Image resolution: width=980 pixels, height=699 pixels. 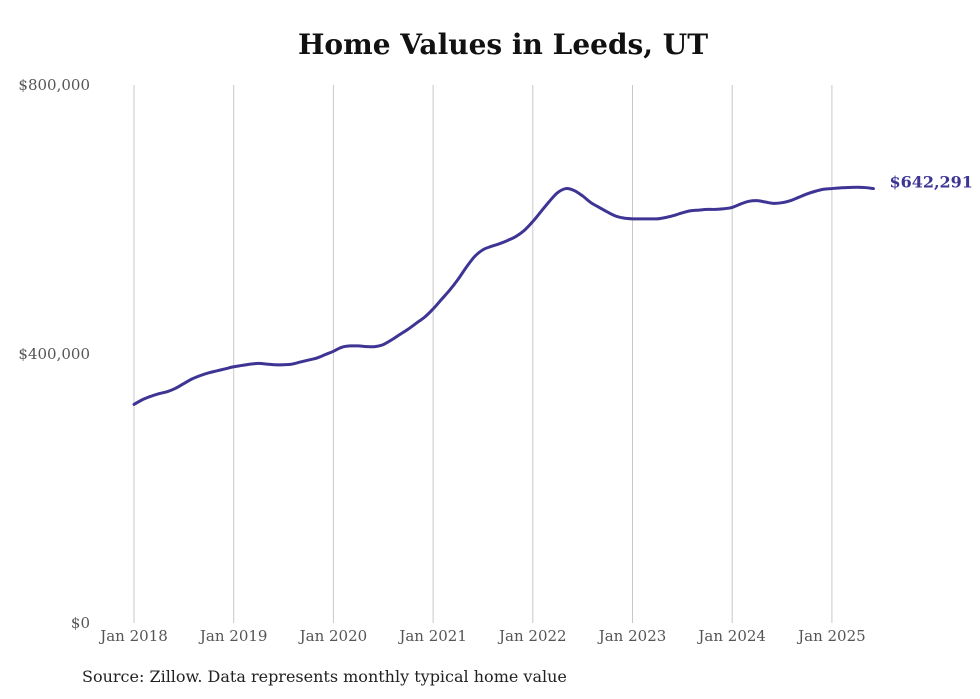 What do you see at coordinates (632, 636) in the screenshot?
I see `x-tick-label: Jan 2023` at bounding box center [632, 636].